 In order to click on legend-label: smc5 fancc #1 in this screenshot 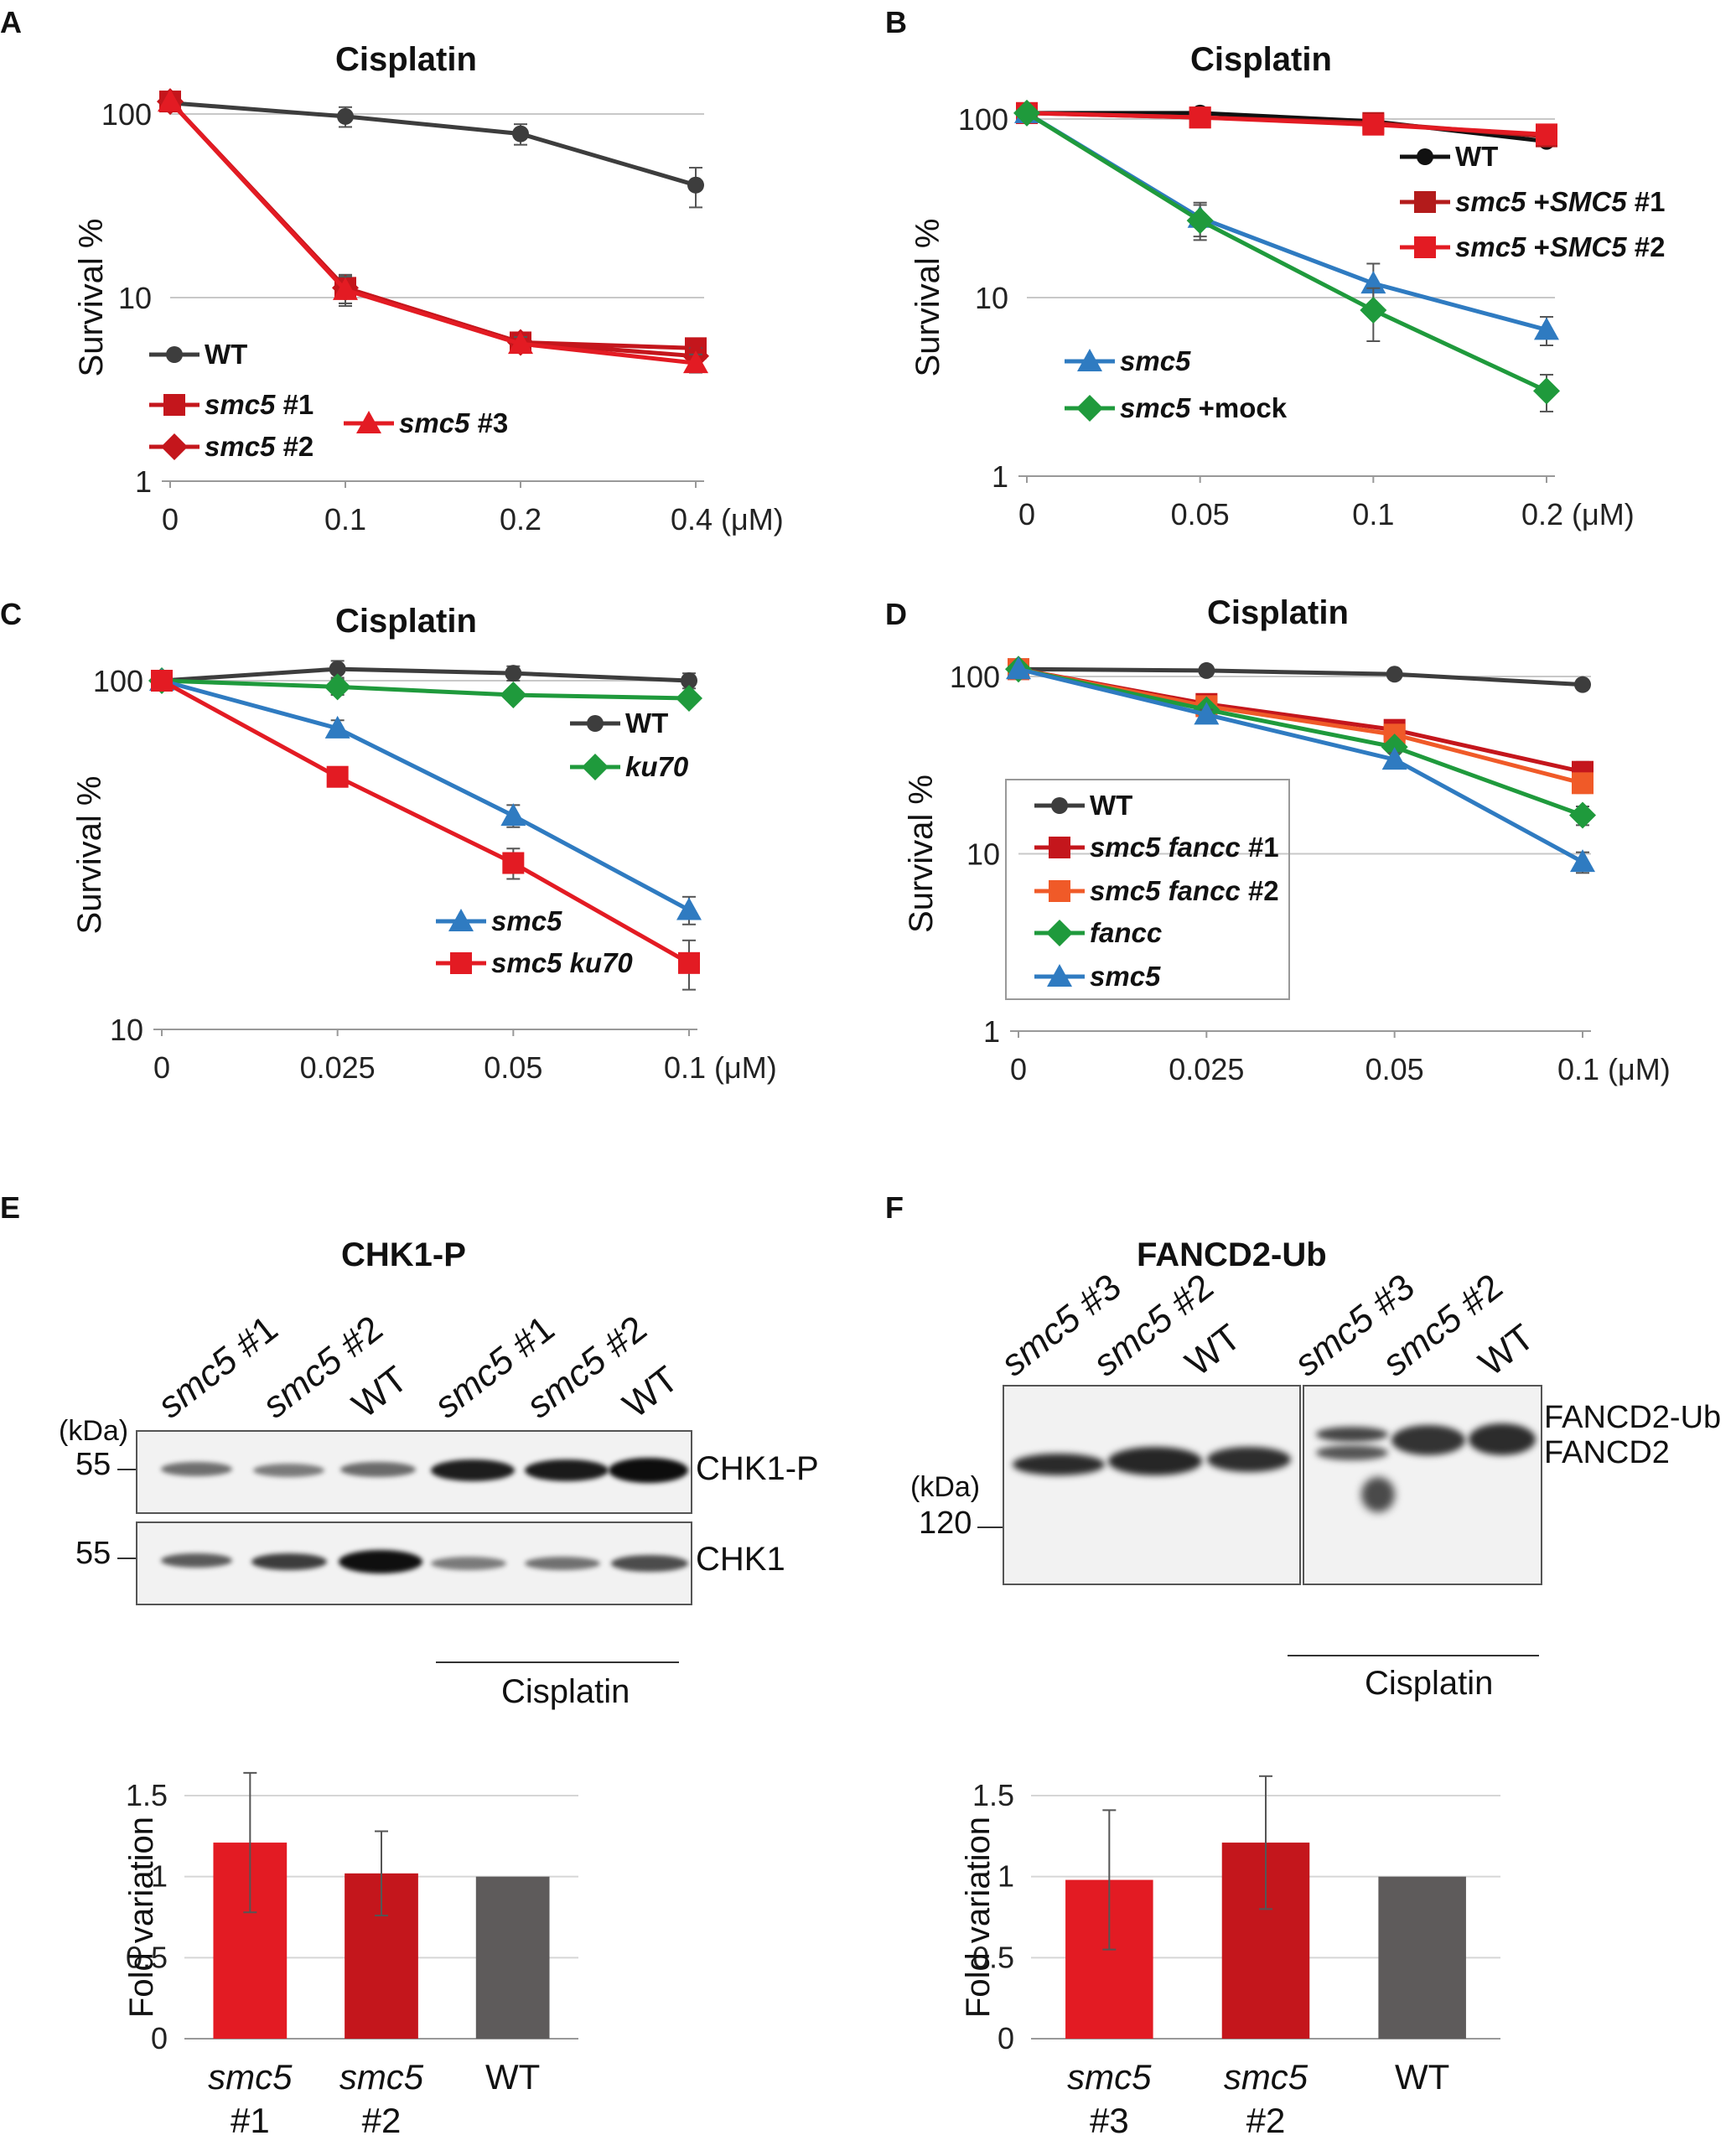, I will do `click(1185, 847)`.